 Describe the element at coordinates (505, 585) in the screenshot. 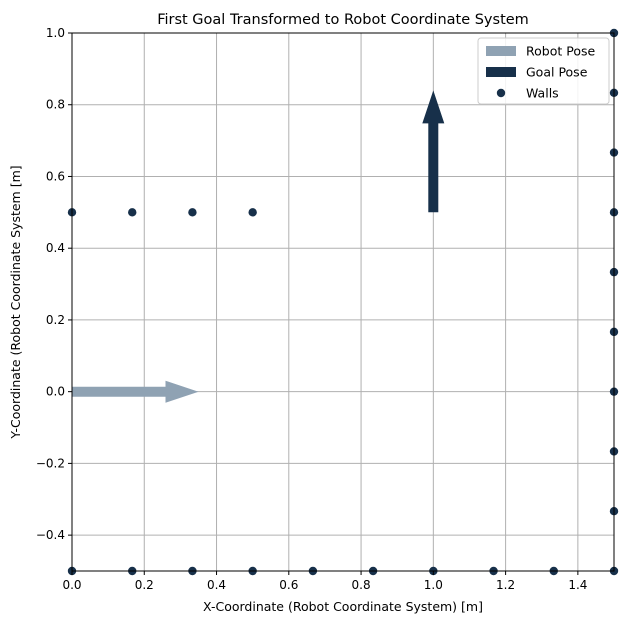

I see `x-tick-label: 1.2` at that location.